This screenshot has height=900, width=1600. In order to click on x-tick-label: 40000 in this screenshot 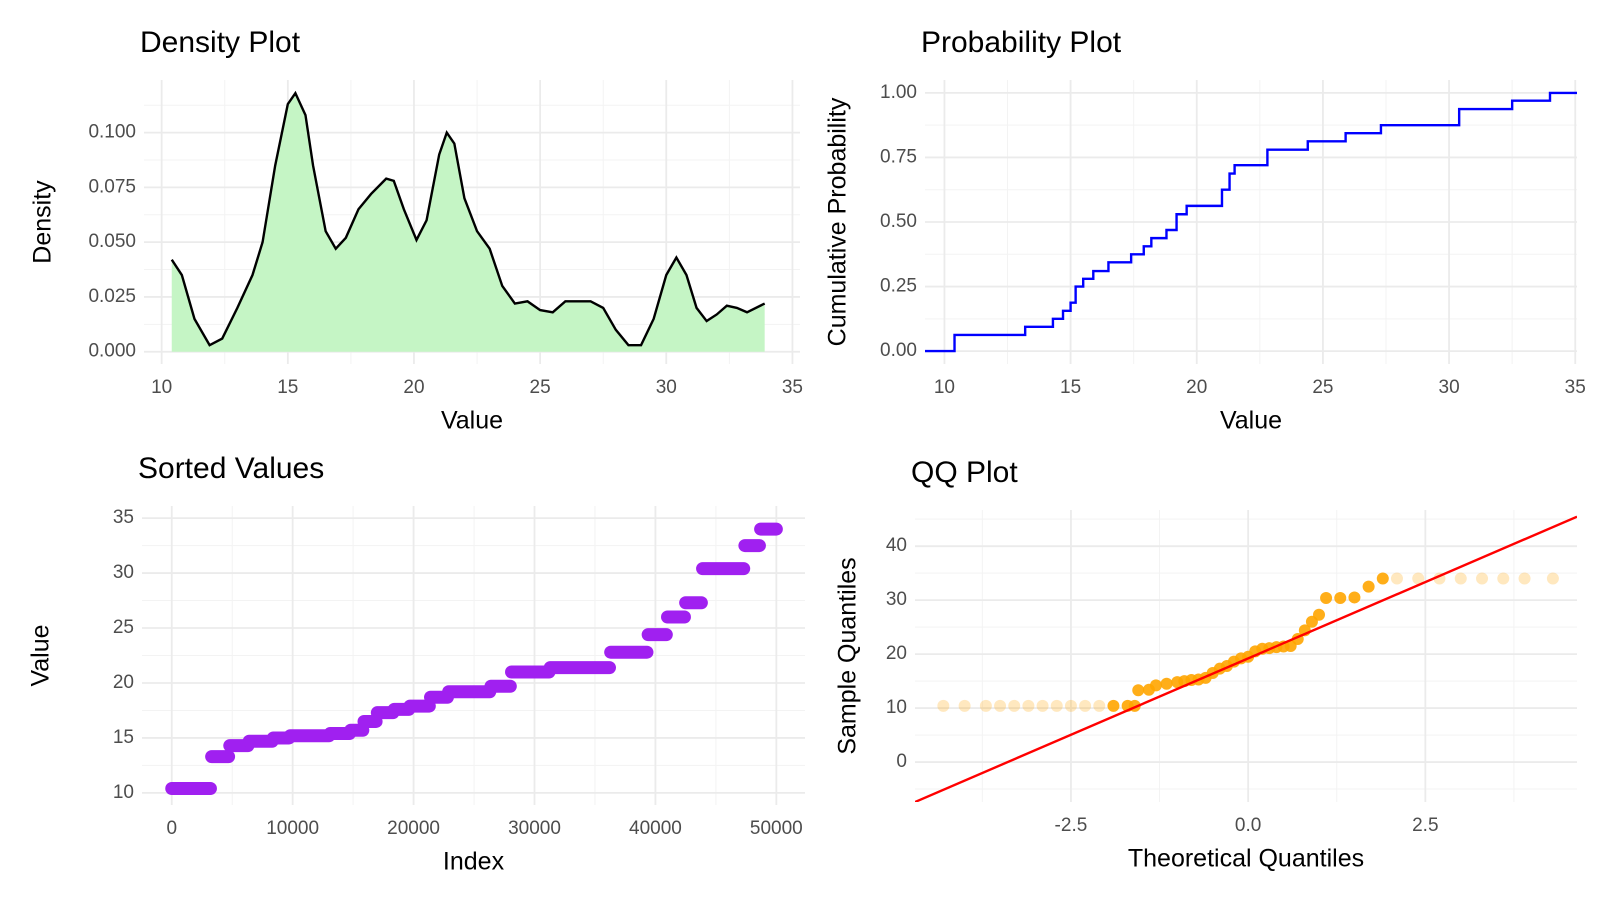, I will do `click(655, 828)`.